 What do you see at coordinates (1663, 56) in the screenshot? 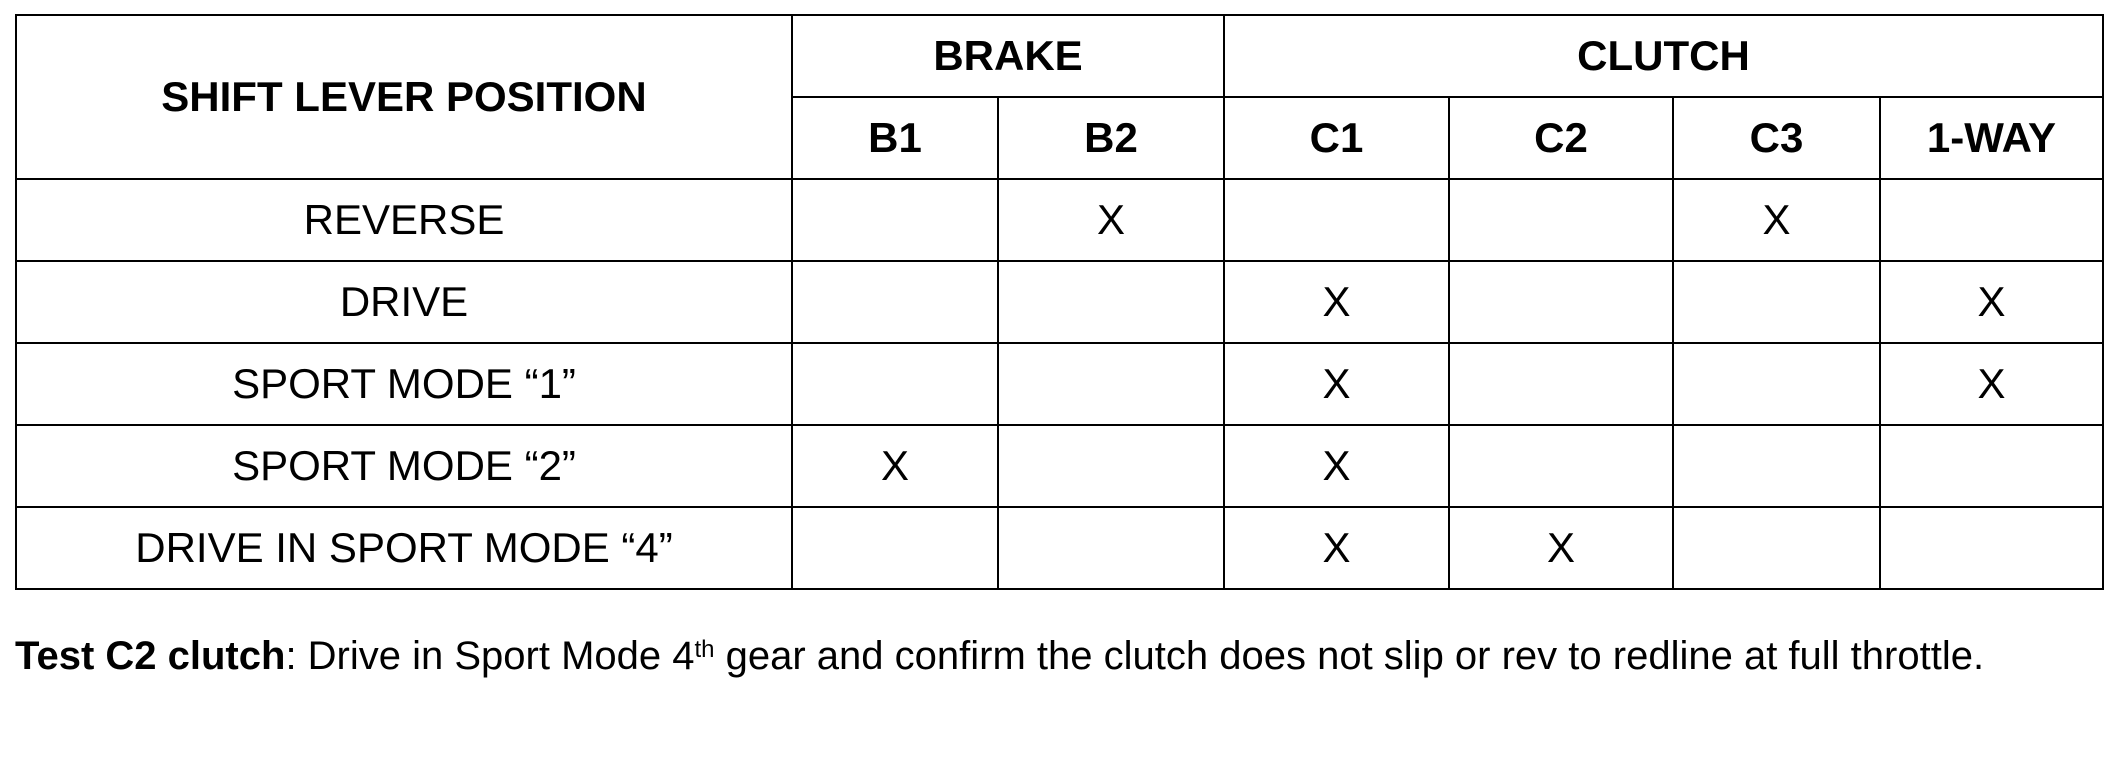
I see `header-group-clutch: CLUTCH` at bounding box center [1663, 56].